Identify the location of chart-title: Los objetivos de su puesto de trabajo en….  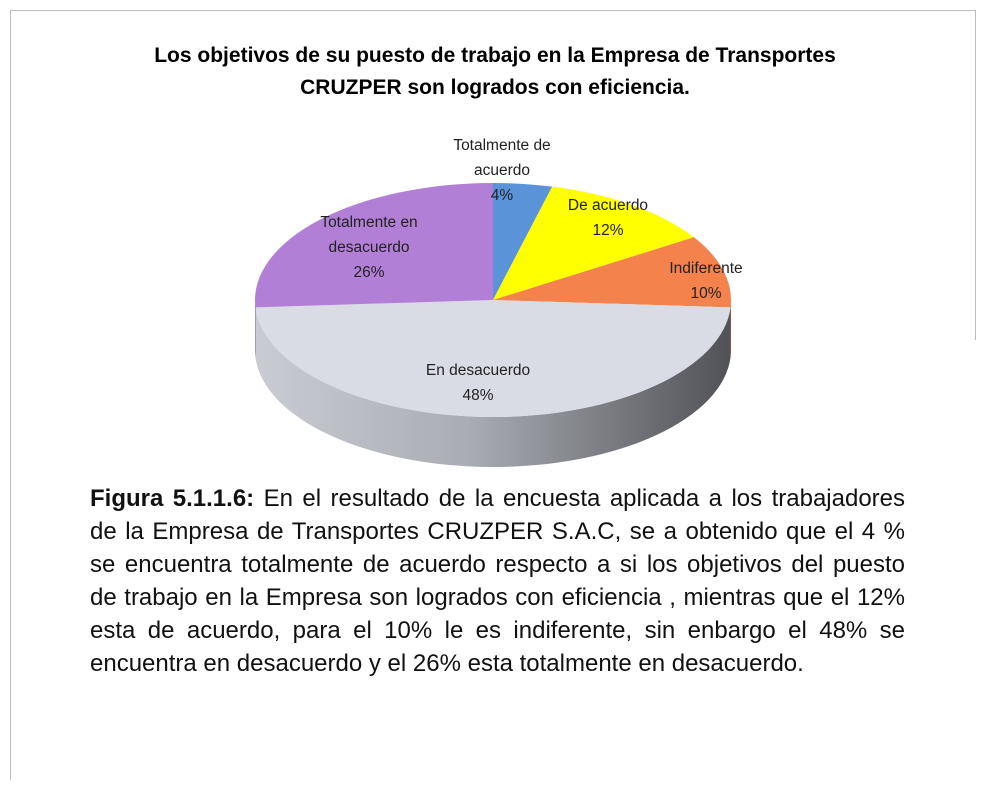
(495, 71).